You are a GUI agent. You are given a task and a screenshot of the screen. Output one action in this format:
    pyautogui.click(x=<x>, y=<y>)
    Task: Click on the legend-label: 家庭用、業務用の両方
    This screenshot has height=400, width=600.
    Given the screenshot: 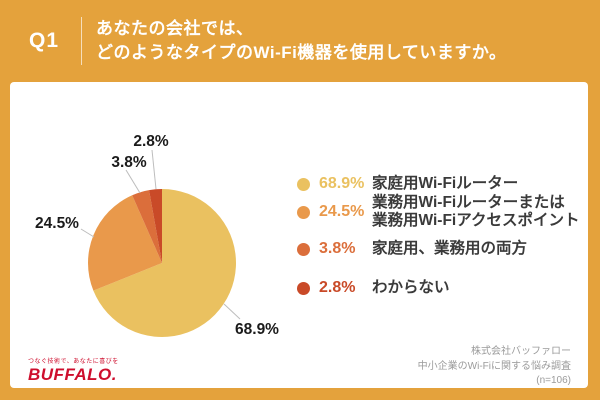 What is the action you would take?
    pyautogui.click(x=450, y=248)
    